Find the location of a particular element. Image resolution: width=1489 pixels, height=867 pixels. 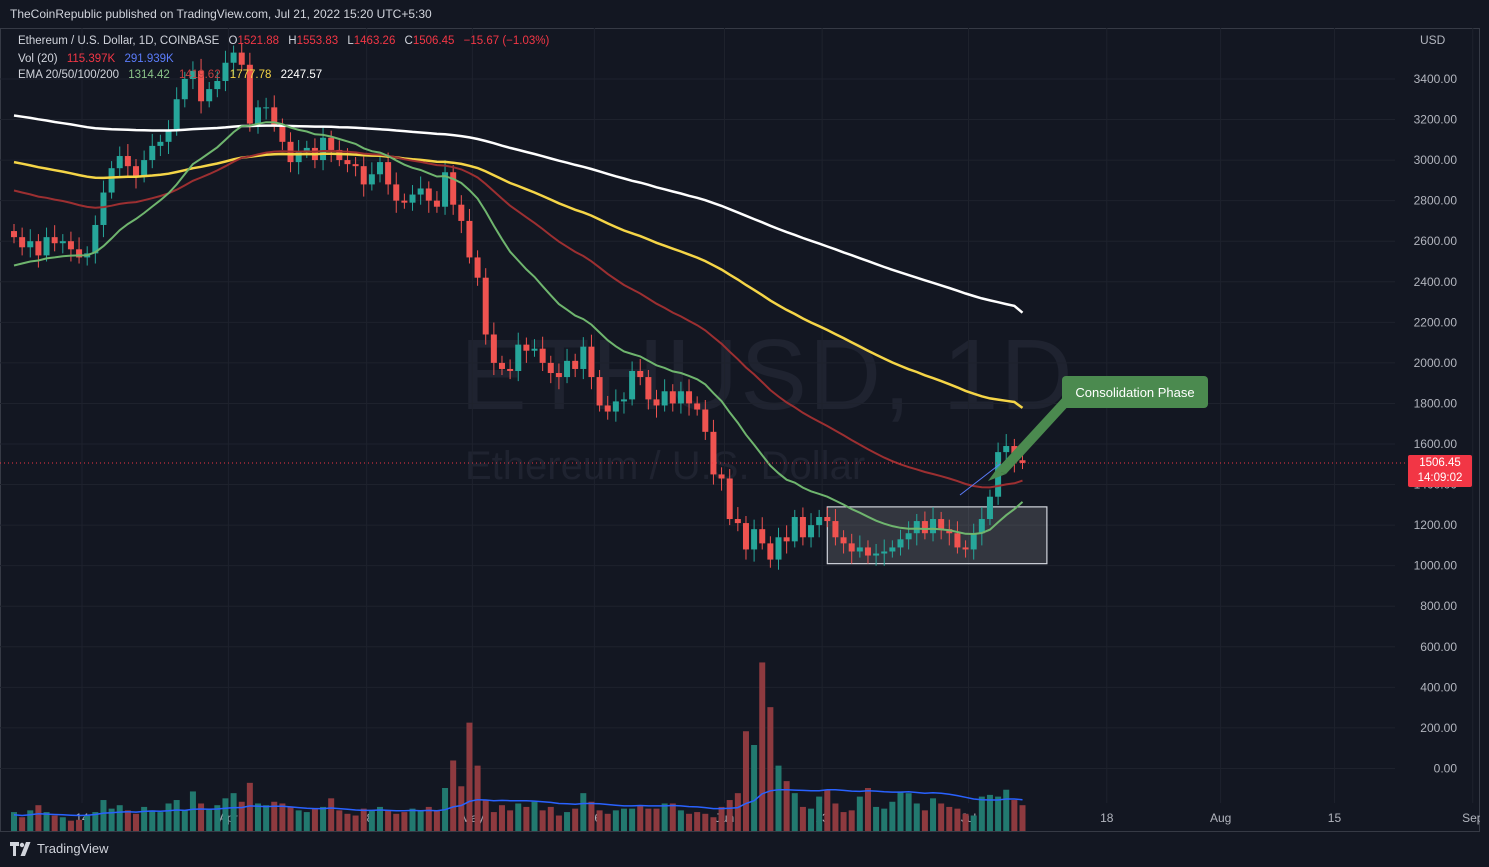

y-tick-label: 200.00 is located at coordinates (1438, 728).